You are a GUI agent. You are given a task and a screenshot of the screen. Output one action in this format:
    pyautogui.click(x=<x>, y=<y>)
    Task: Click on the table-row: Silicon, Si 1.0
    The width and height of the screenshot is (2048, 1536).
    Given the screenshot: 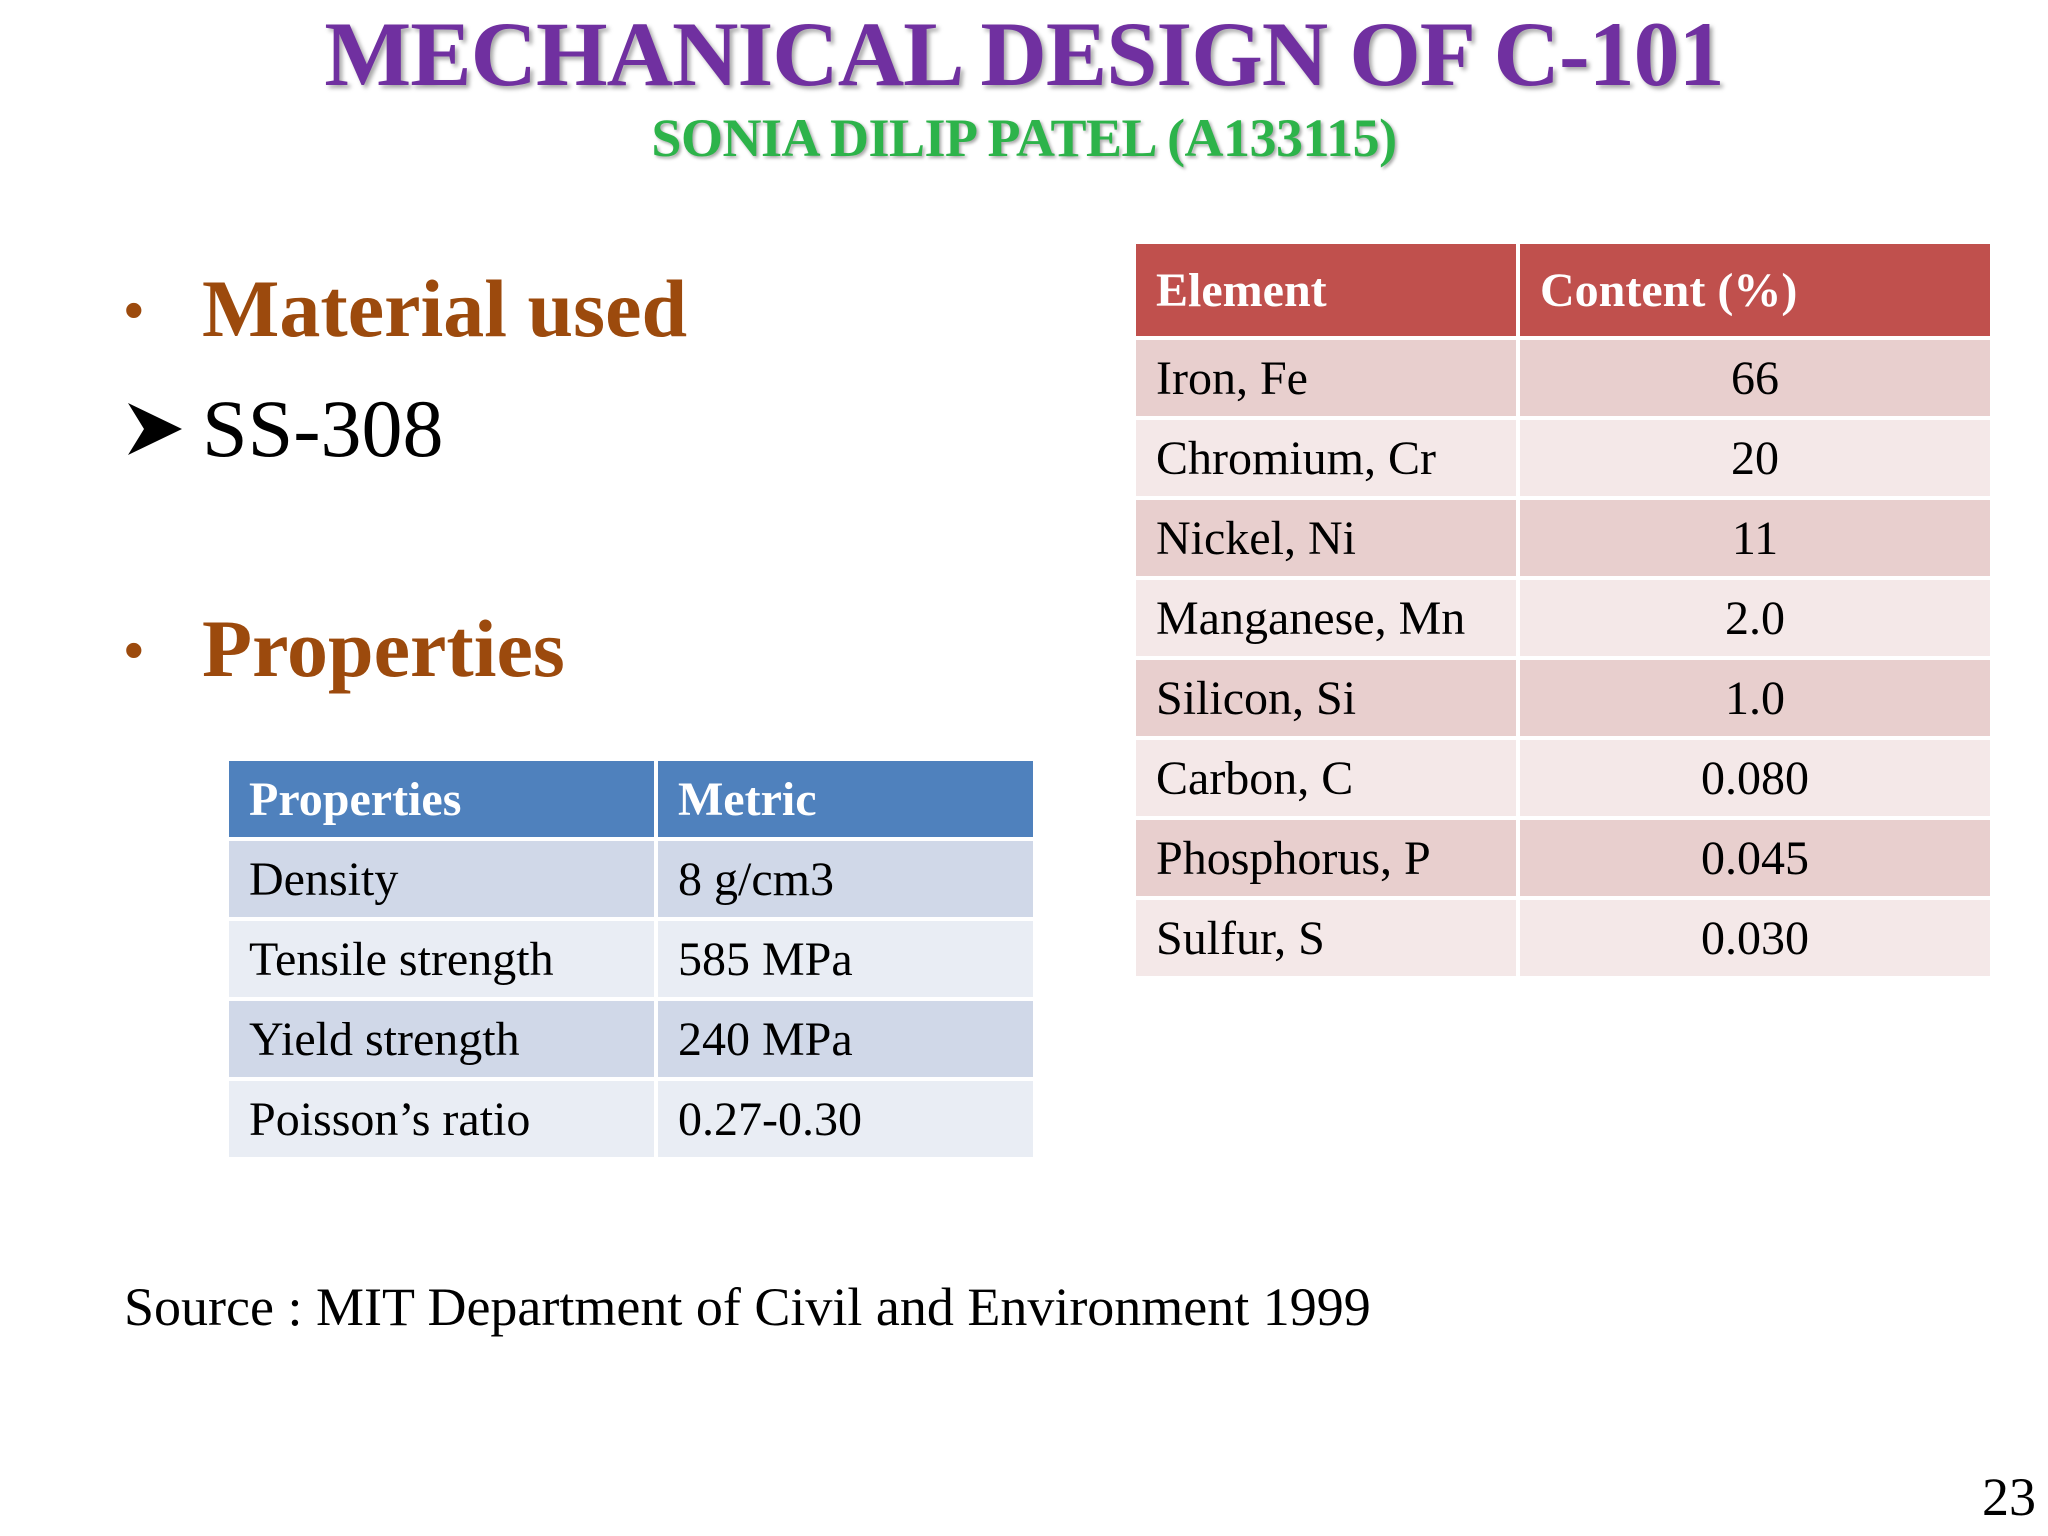 What is the action you would take?
    pyautogui.click(x=1563, y=698)
    